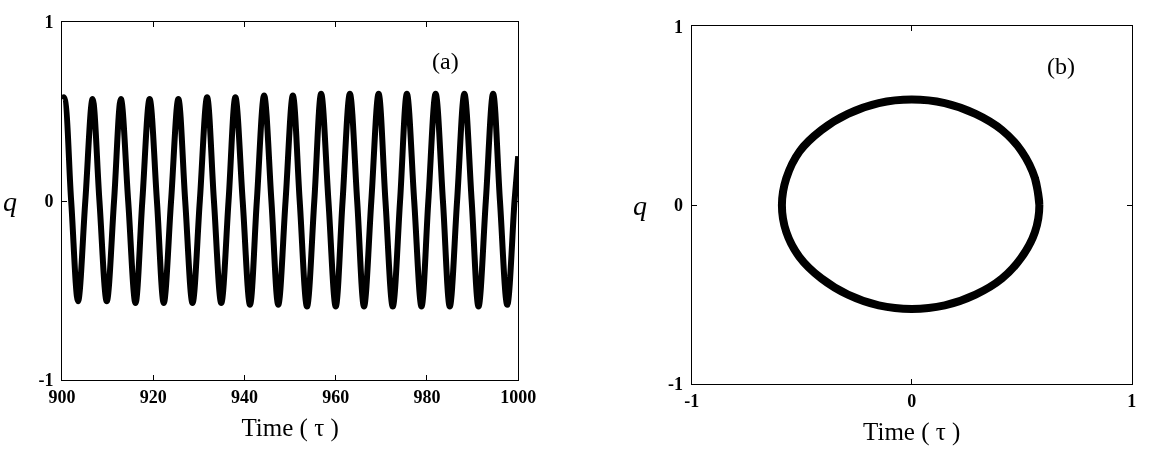 The image size is (1149, 460). What do you see at coordinates (1132, 400) in the screenshot?
I see `x-tick-label: 1` at bounding box center [1132, 400].